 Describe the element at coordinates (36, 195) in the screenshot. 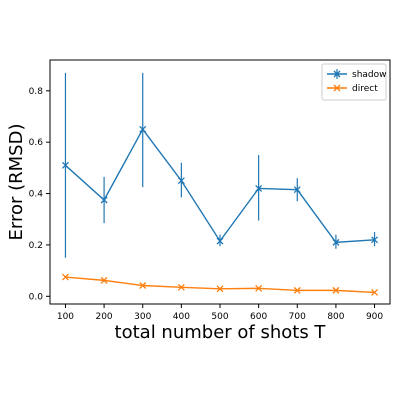

I see `y-tick-label-2: 0.4` at that location.